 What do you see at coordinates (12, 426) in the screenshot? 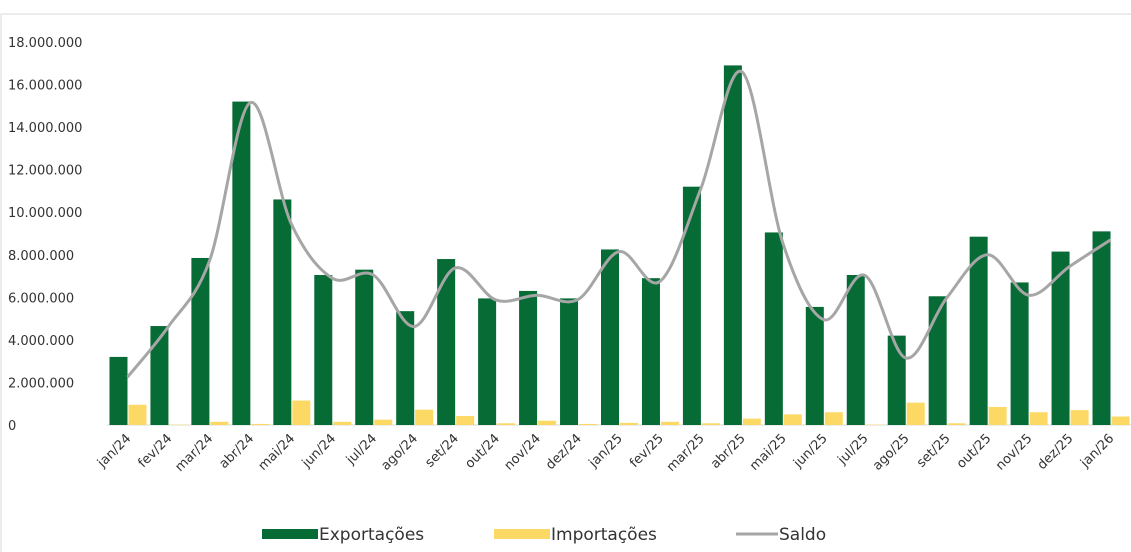
I see `y-tick-label: 0` at bounding box center [12, 426].